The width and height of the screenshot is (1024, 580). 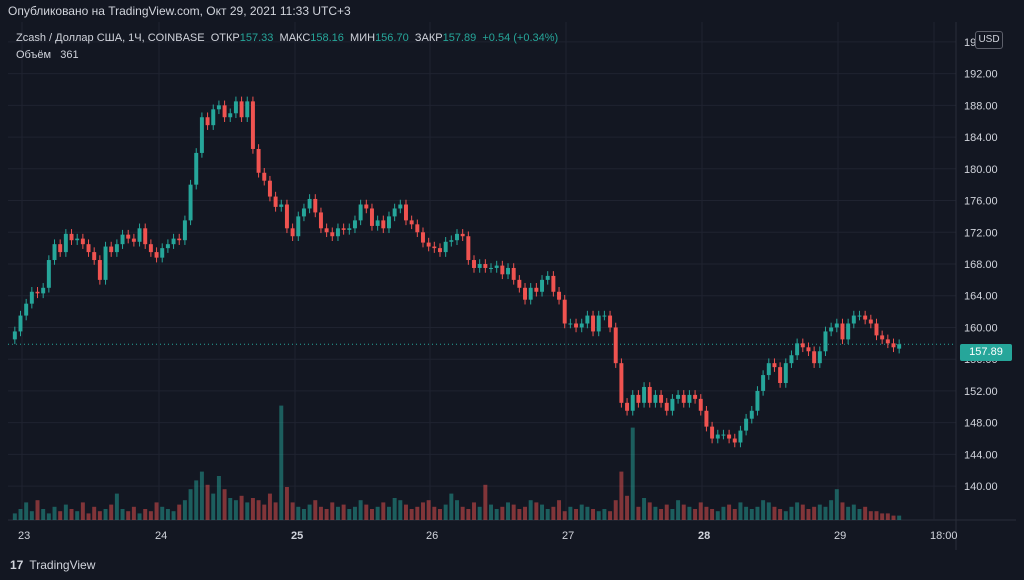 I want to click on low-value: 156.70, so click(x=392, y=38).